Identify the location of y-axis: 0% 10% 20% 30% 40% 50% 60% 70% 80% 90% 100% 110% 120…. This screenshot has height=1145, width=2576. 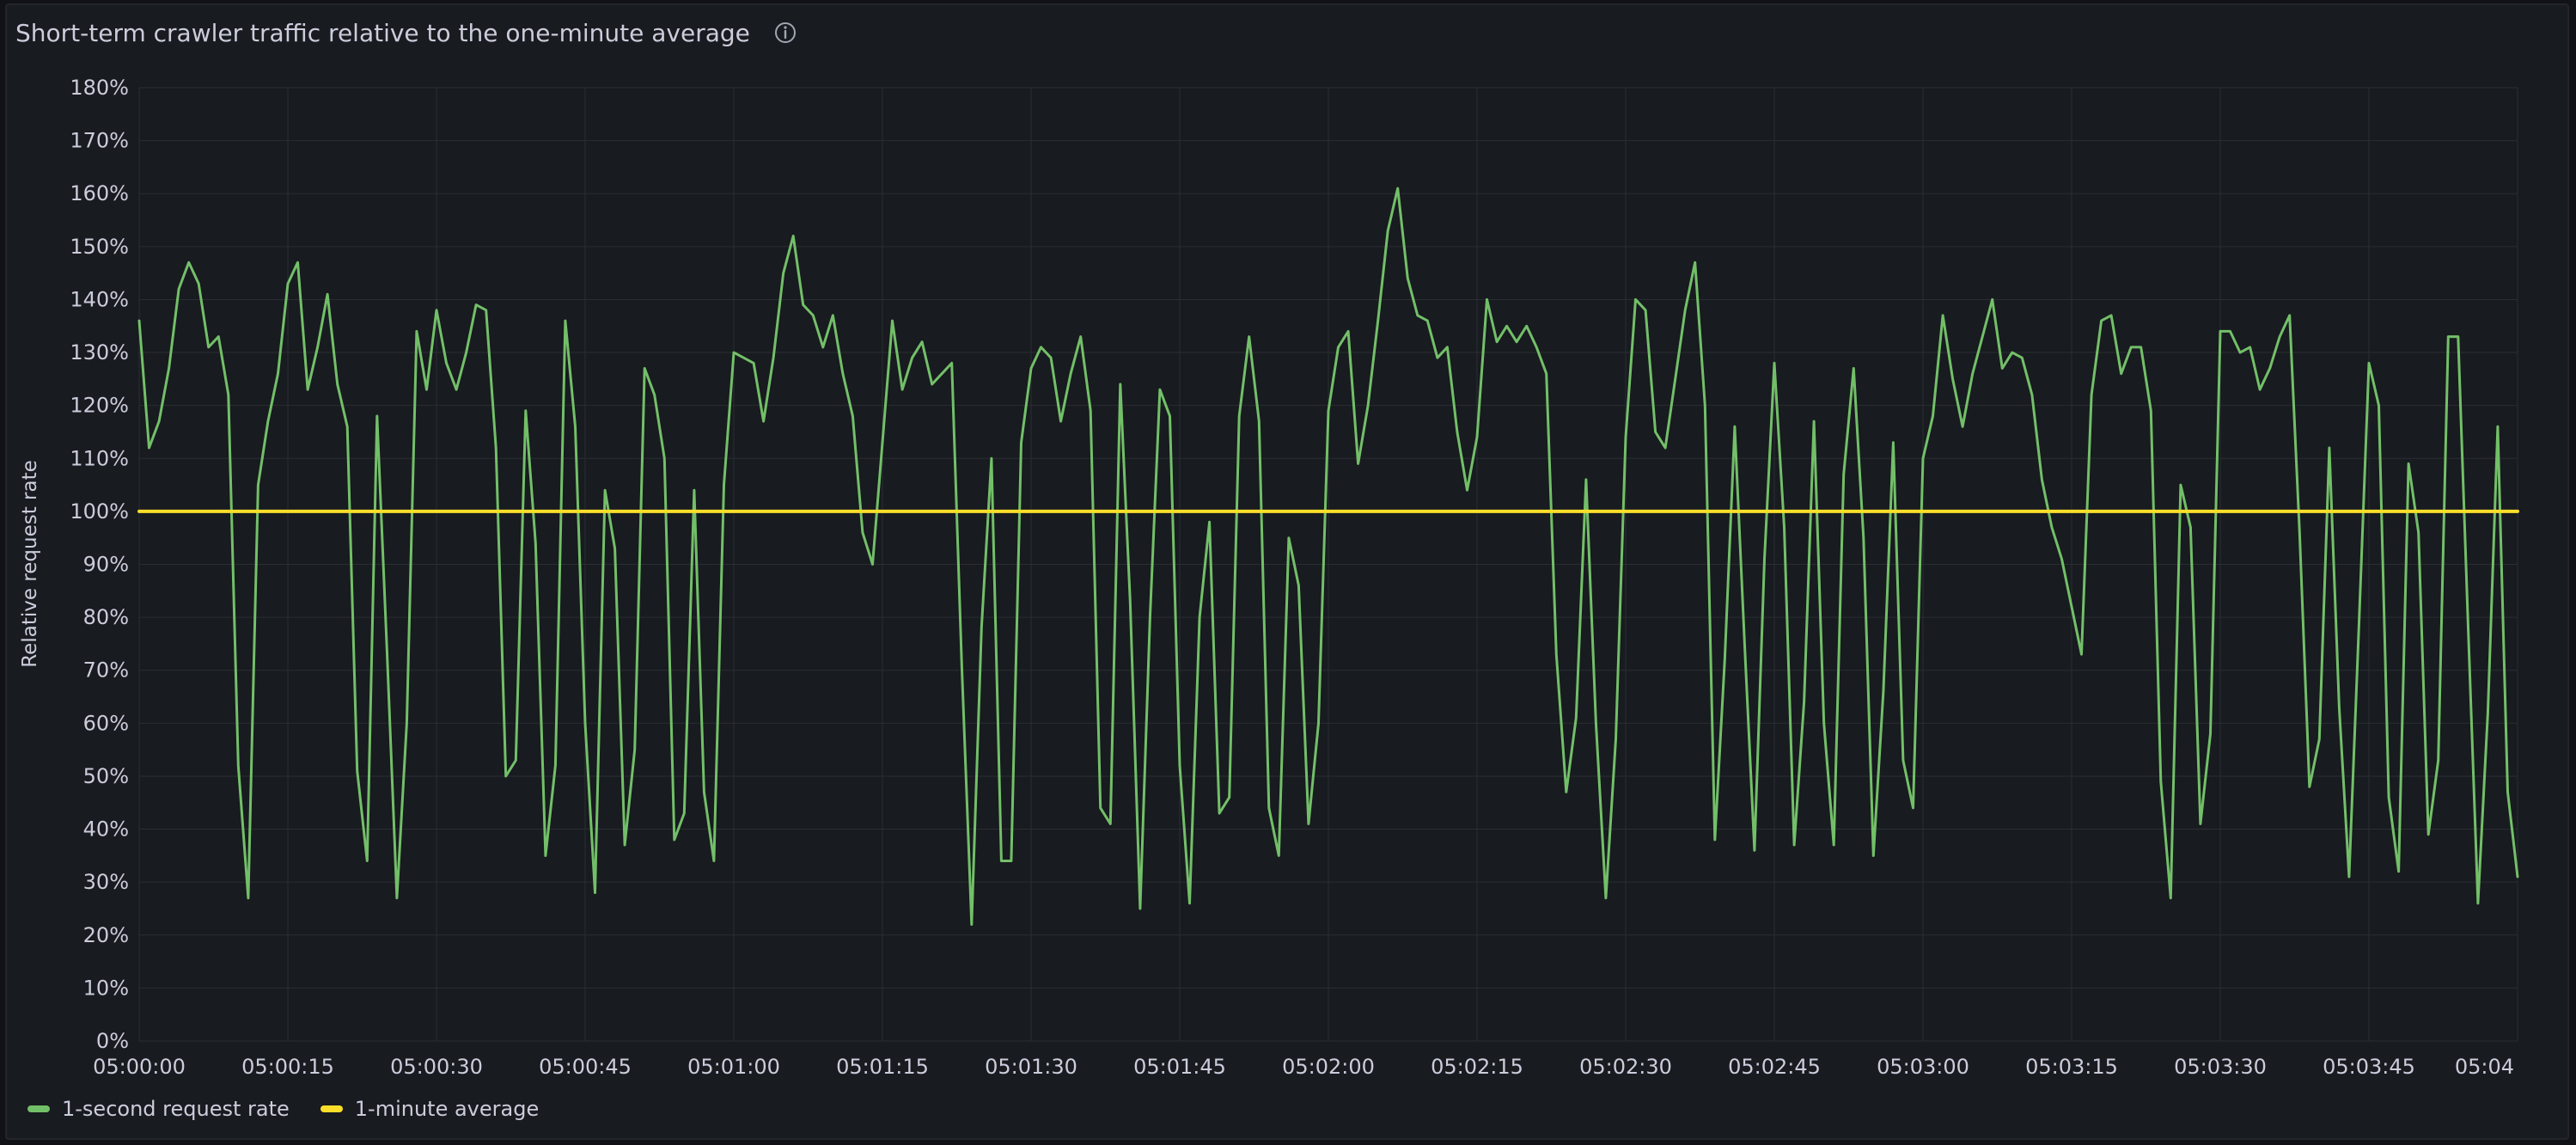
(99, 564).